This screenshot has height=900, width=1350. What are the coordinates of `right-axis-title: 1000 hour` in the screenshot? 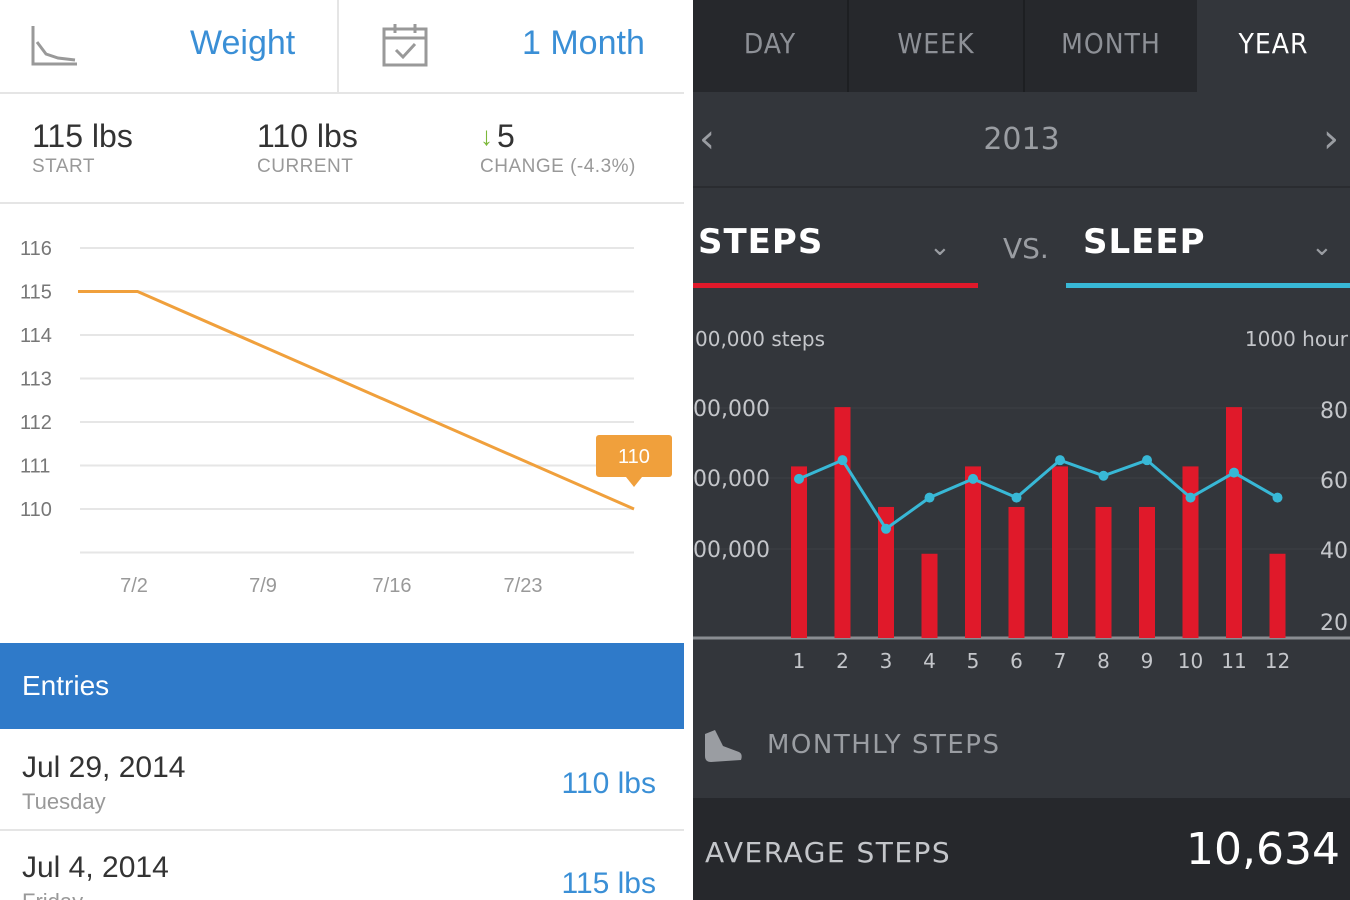 It's located at (1297, 339).